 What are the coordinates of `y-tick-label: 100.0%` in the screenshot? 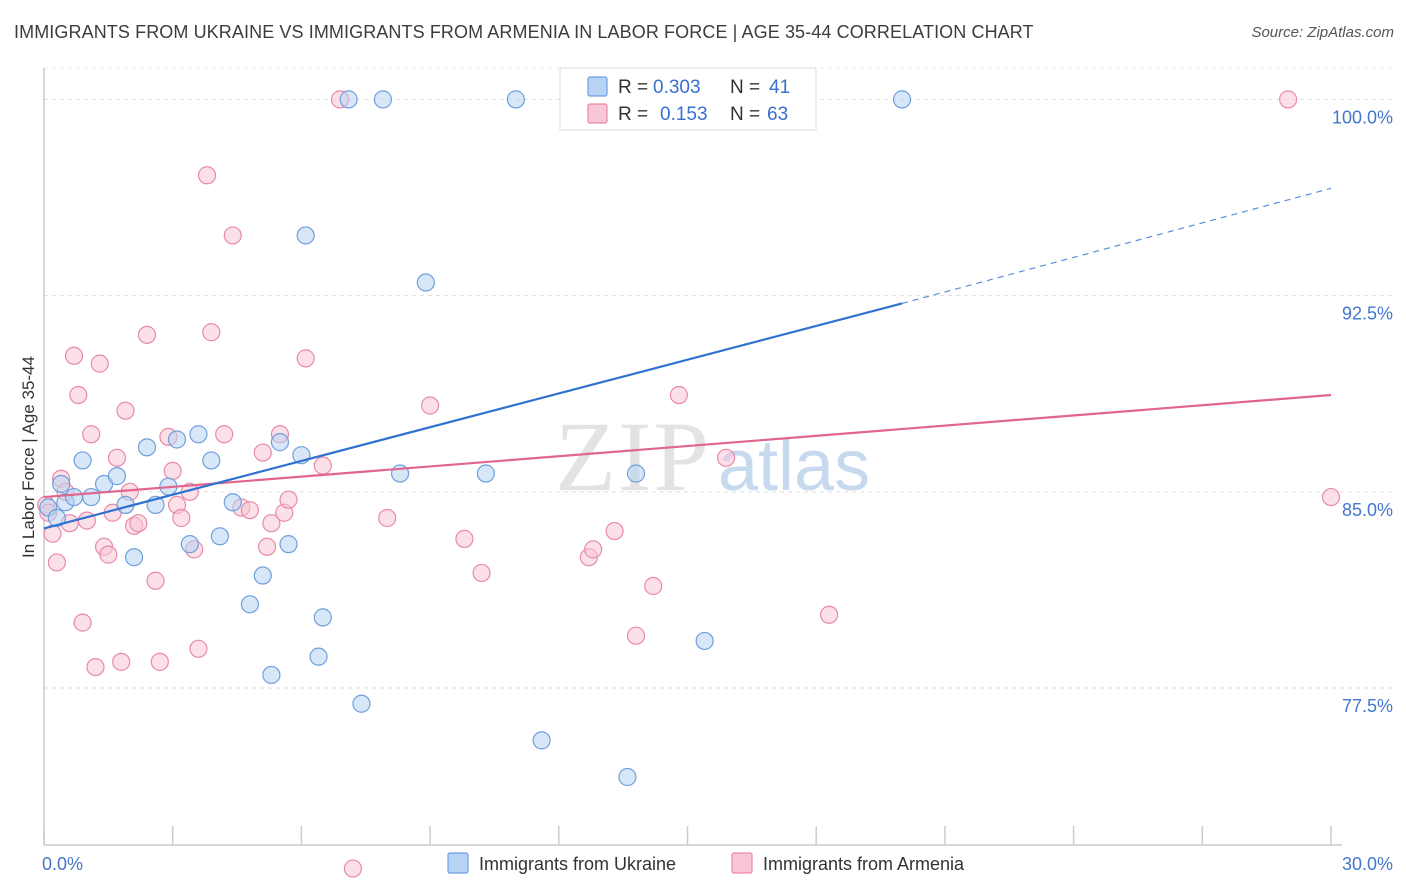 It's located at (1362, 117).